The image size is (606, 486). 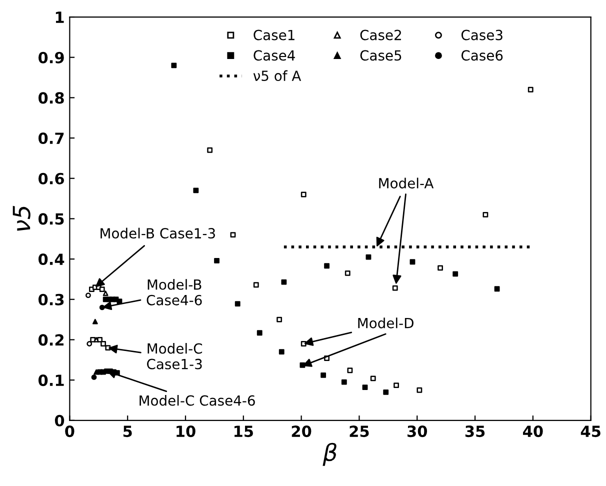 I want to click on y-tick-label: 0, so click(x=59, y=420).